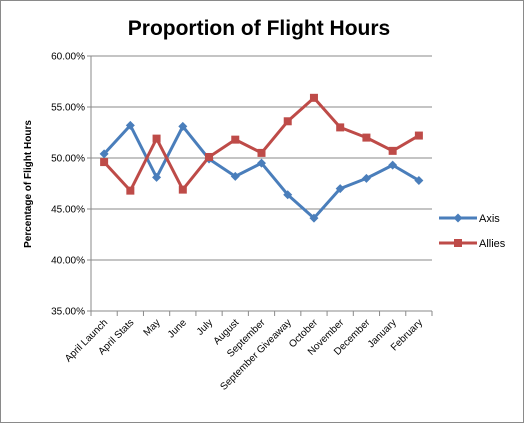 The height and width of the screenshot is (424, 524). Describe the element at coordinates (177, 328) in the screenshot. I see `x-tick-label: June` at that location.